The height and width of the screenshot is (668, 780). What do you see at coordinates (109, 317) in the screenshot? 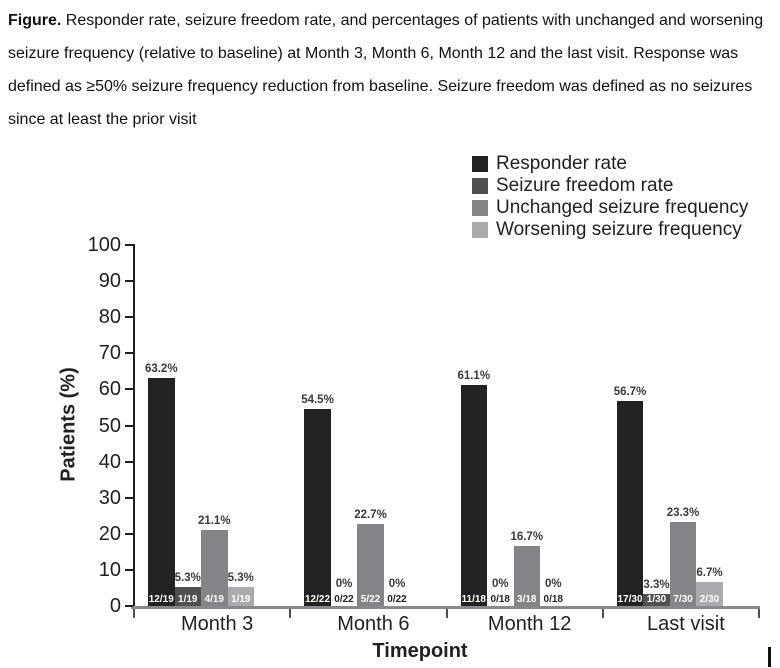
I see `y-tick-label: 80` at bounding box center [109, 317].